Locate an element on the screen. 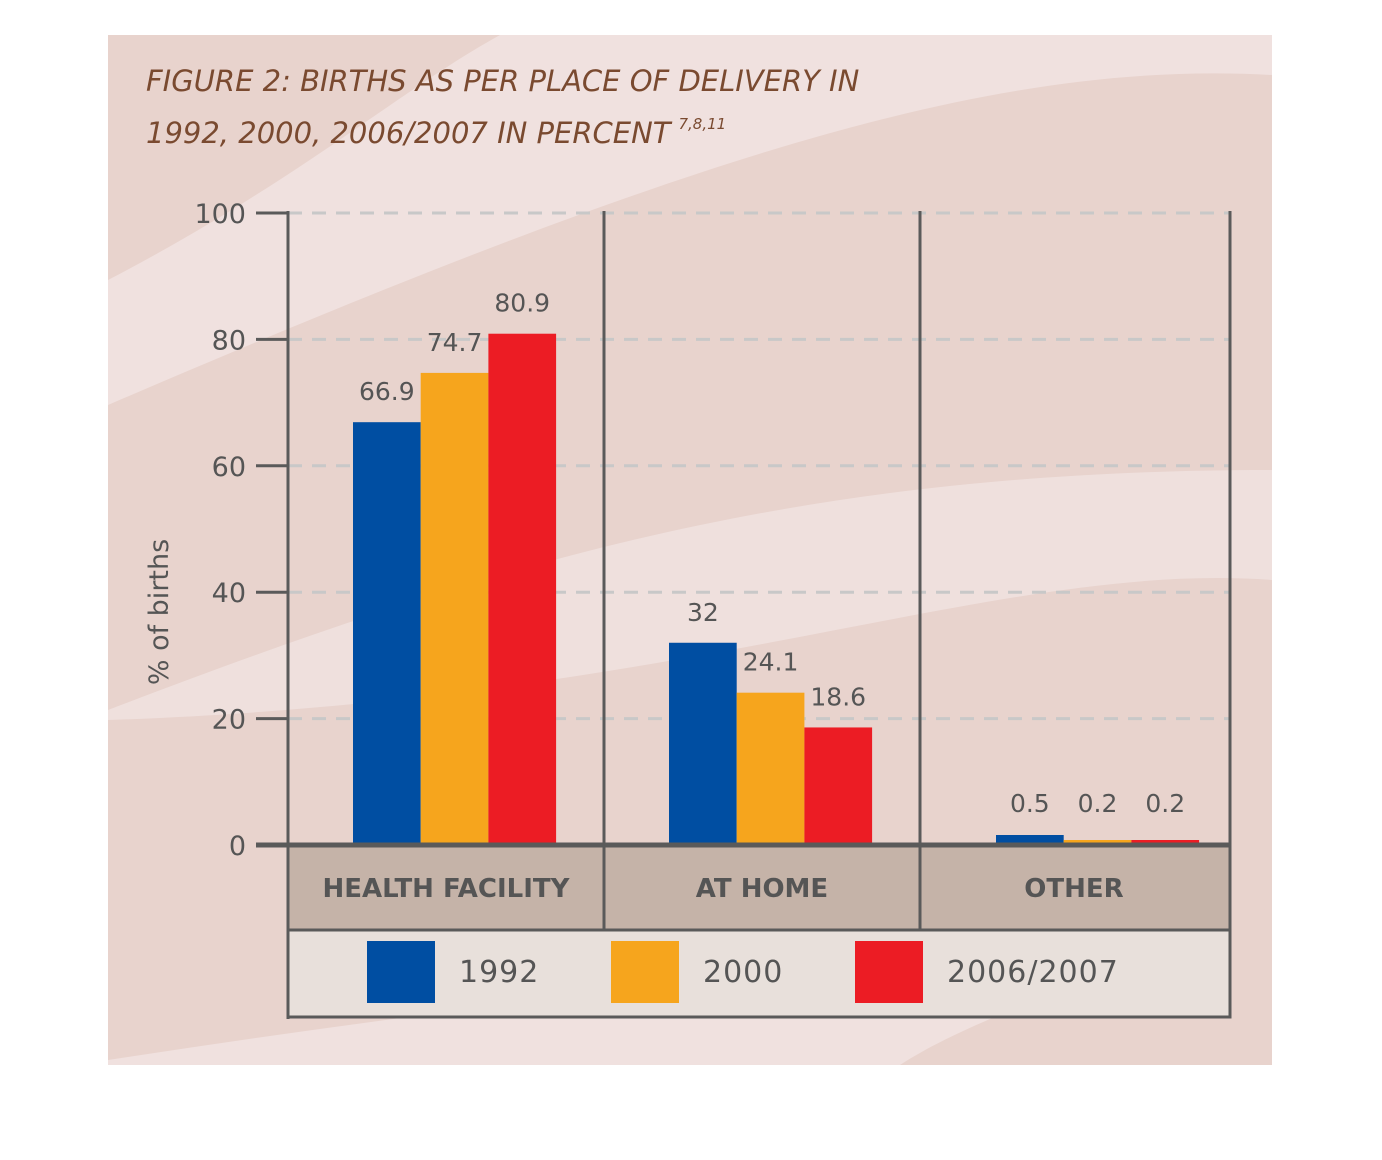 Image resolution: width=1382 pixels, height=1160 pixels. category-label: HEALTH FACILITY is located at coordinates (447, 889).